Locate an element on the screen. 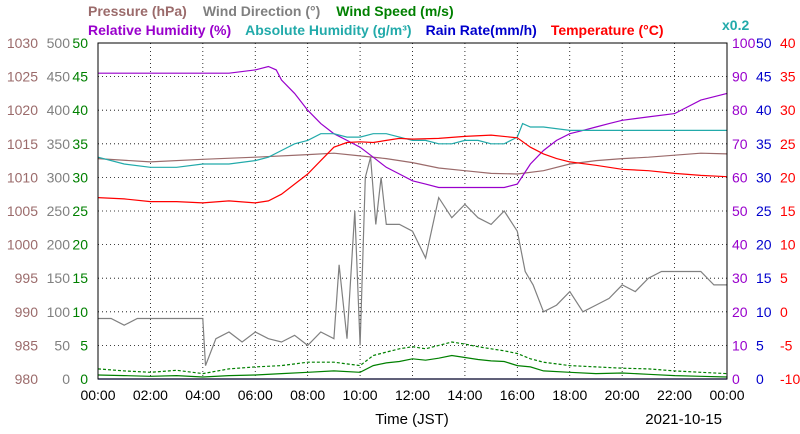  y-tick-label-wind_speed: 0 is located at coordinates (84, 379).